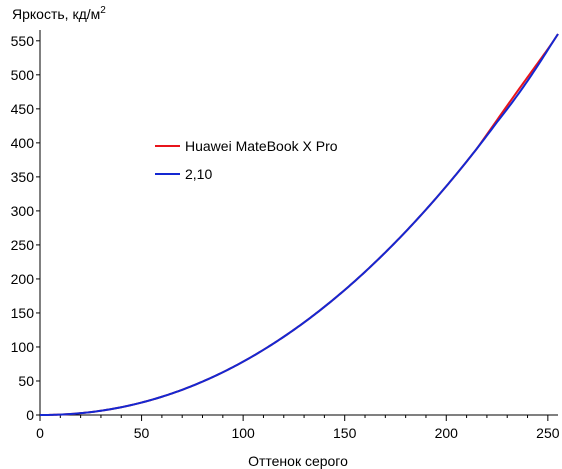  Describe the element at coordinates (30, 415) in the screenshot. I see `y-tick-label: 0` at that location.